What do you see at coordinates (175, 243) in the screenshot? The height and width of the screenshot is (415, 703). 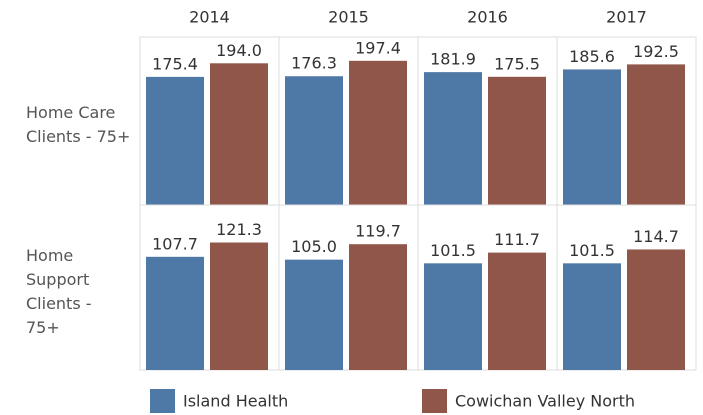 I see `value-label: 107.7` at bounding box center [175, 243].